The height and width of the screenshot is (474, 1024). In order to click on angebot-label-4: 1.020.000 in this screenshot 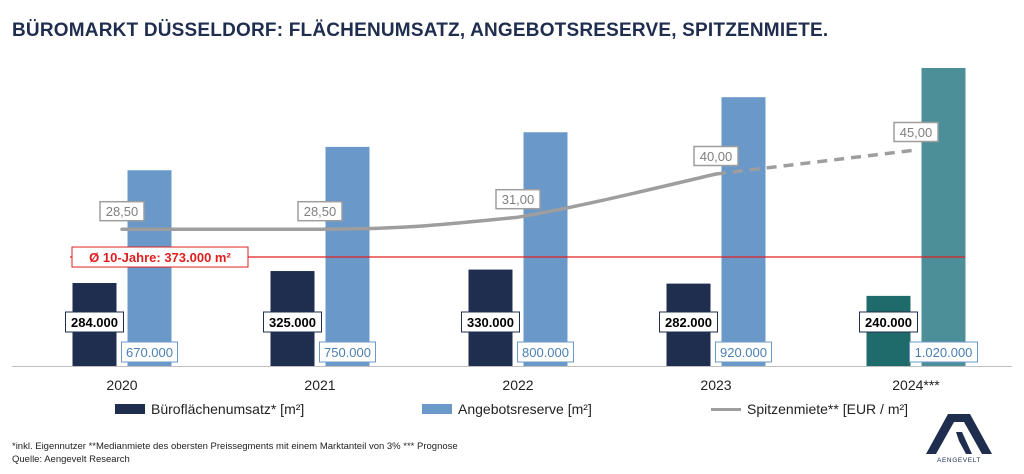, I will do `click(944, 352)`.